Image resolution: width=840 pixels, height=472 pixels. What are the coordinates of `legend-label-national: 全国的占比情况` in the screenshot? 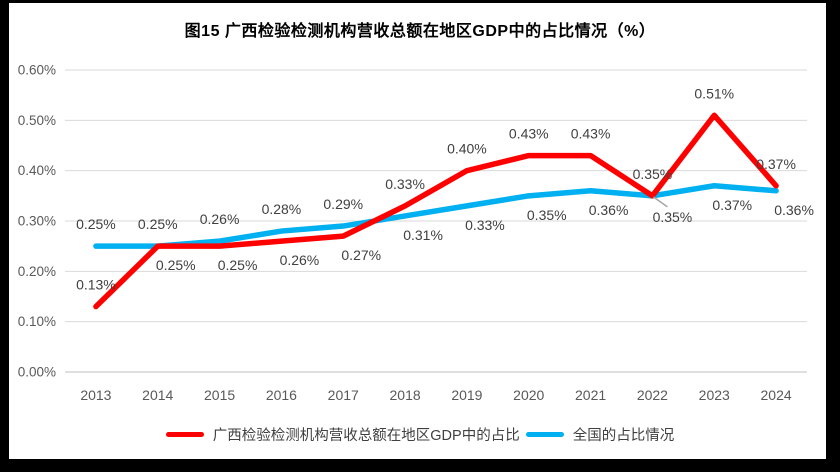 It's located at (623, 435).